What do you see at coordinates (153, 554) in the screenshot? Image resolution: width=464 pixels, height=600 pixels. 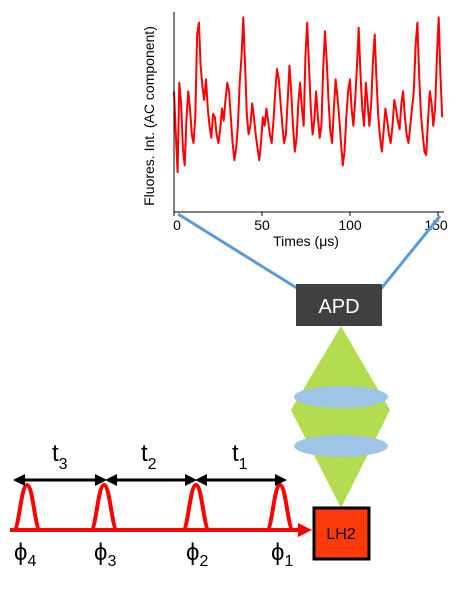 I see `phase-labels: ϕ4 ϕ3 ϕ2 ϕ1` at bounding box center [153, 554].